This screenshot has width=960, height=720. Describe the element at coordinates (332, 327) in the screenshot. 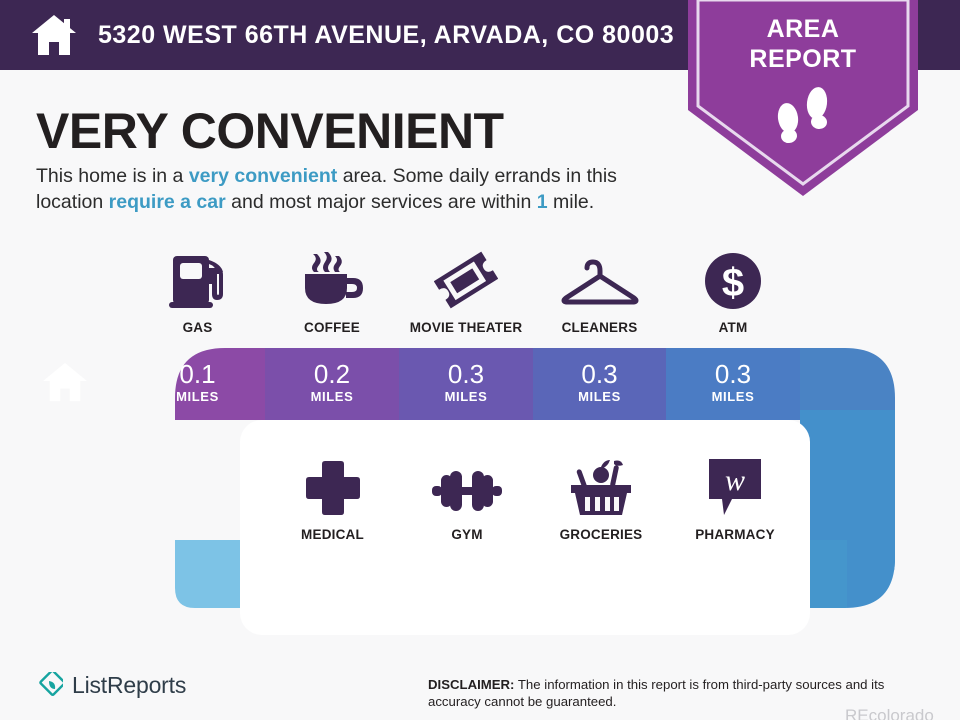

I see `service-label: COFFEE` at that location.